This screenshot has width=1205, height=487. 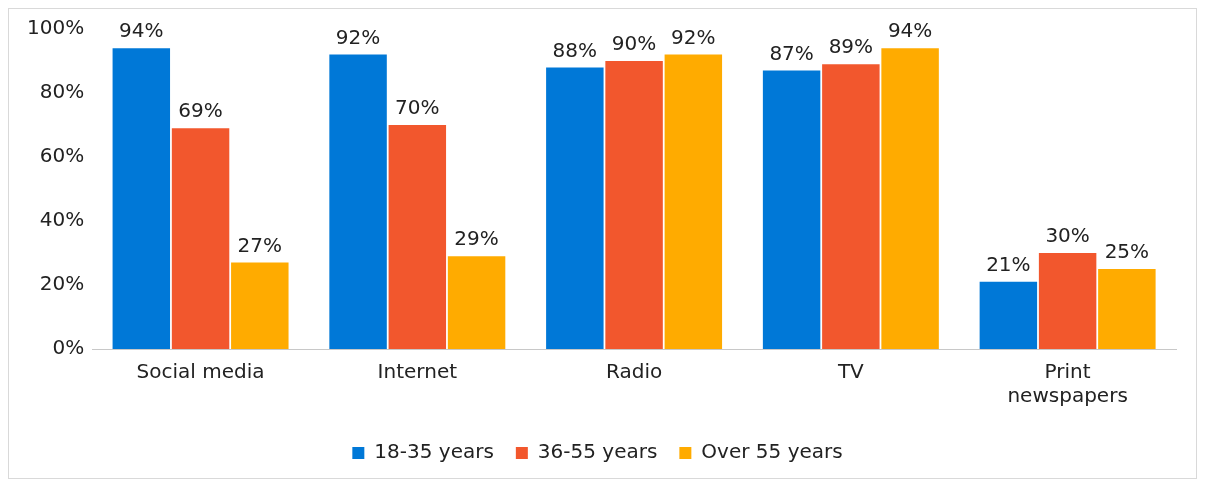 What do you see at coordinates (62, 91) in the screenshot?
I see `y-tick-label: 80%` at bounding box center [62, 91].